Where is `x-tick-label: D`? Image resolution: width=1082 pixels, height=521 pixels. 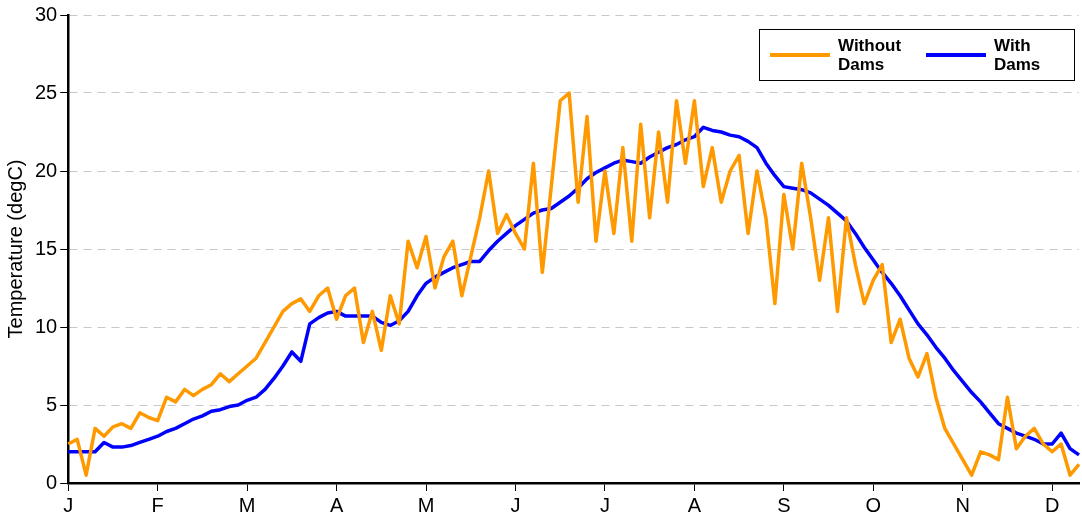
x-tick-label: D is located at coordinates (1052, 504).